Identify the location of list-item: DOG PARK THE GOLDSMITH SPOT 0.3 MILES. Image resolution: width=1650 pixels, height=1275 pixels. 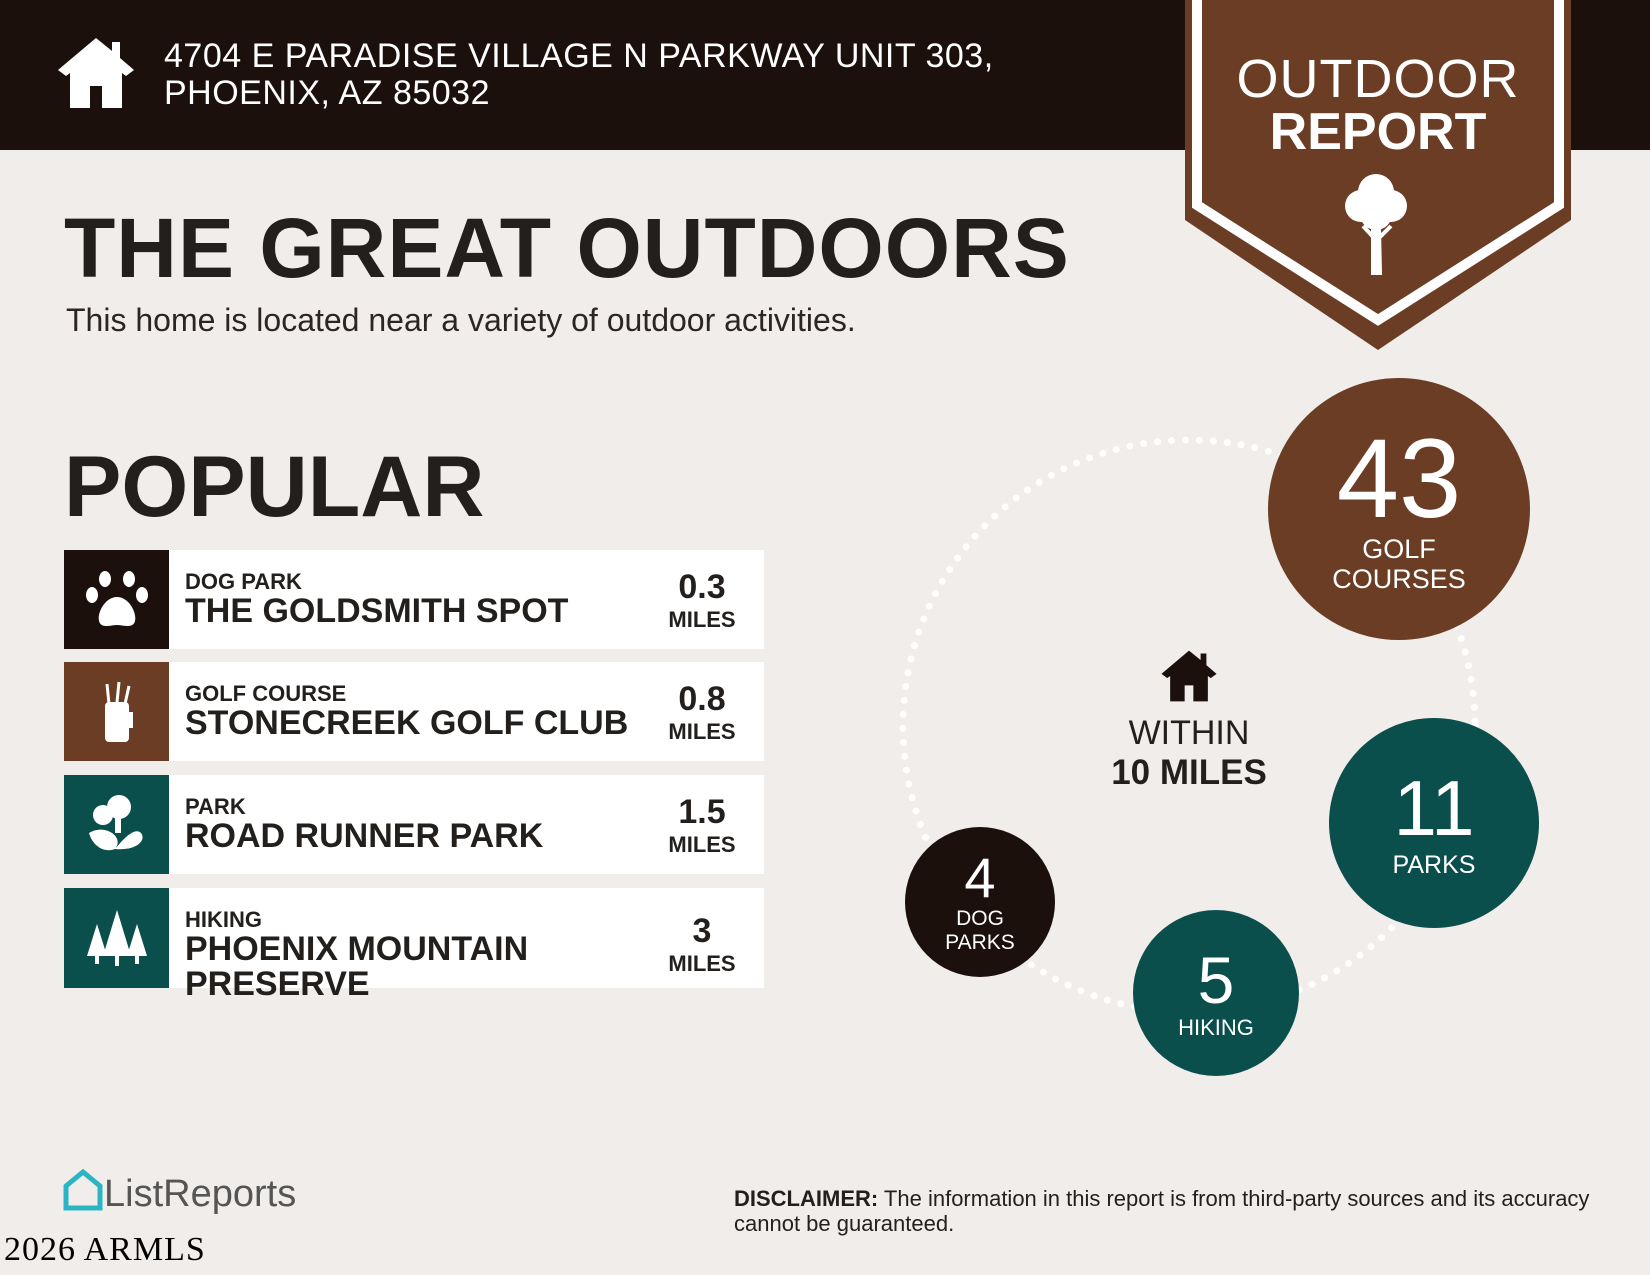
(414, 599).